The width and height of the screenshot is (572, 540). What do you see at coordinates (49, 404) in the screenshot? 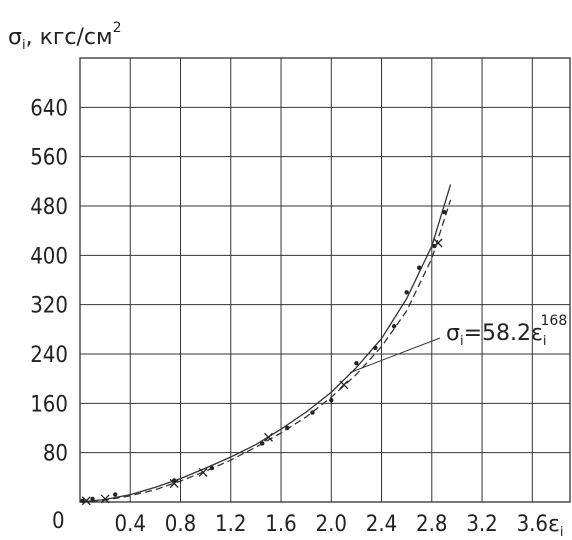
I see `y-tick-label: 160` at bounding box center [49, 404].